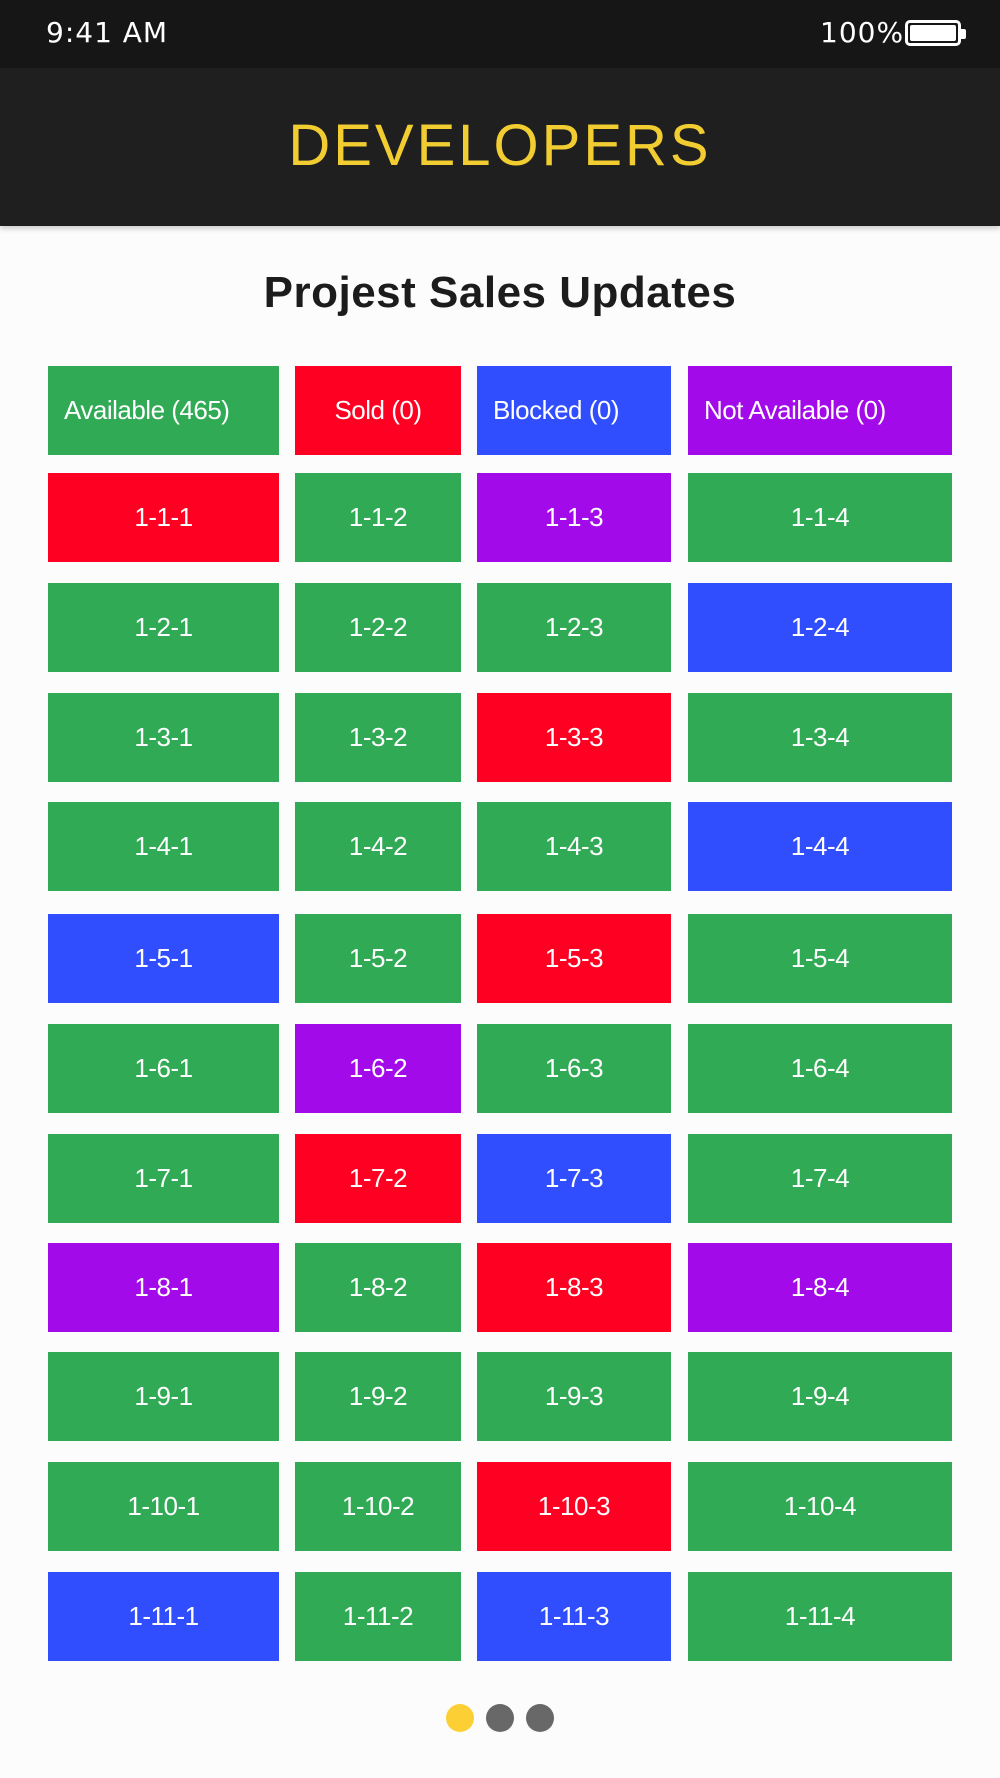 This screenshot has height=1778, width=1000. What do you see at coordinates (163, 517) in the screenshot?
I see `unit-tile-1-1-1: 1-1-1` at bounding box center [163, 517].